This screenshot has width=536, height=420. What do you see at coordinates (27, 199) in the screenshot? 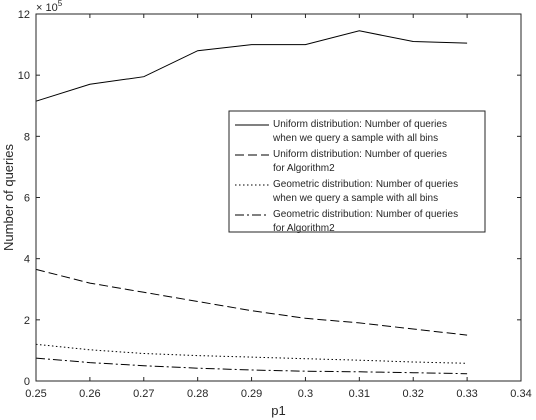
I see `y-tick-label: 6` at bounding box center [27, 199].